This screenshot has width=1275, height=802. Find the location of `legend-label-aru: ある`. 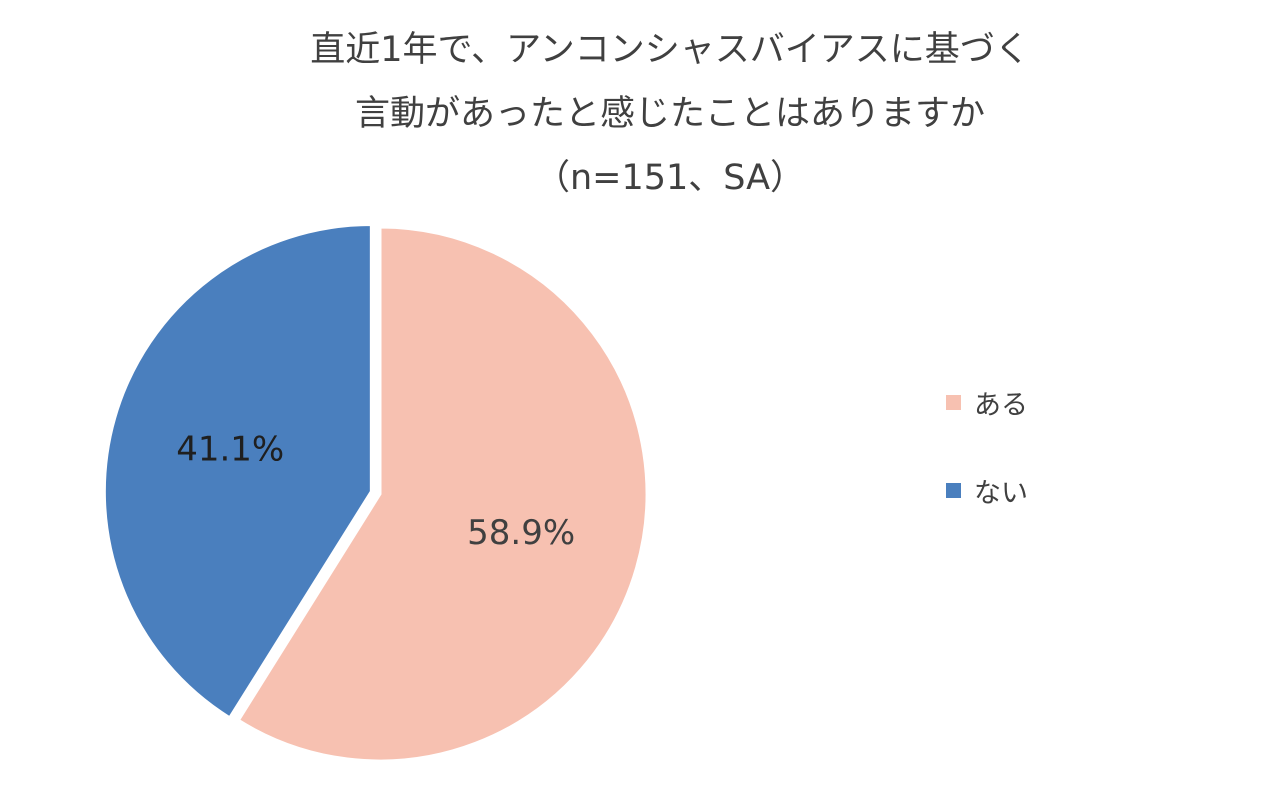

legend-label-aru: ある is located at coordinates (1001, 405).